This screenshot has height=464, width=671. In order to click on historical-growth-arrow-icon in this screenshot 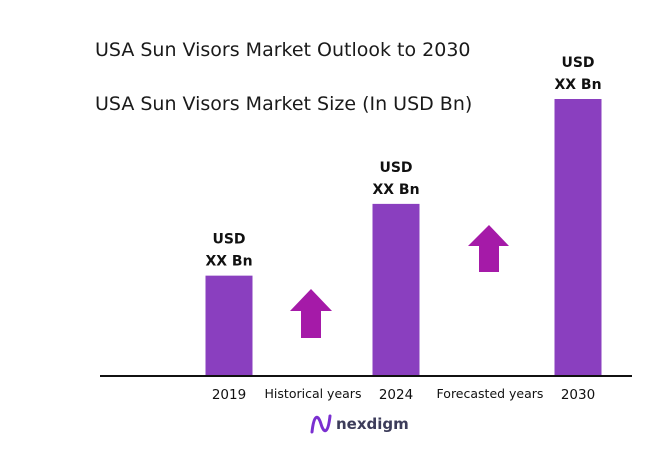, I will do `click(311, 313)`.